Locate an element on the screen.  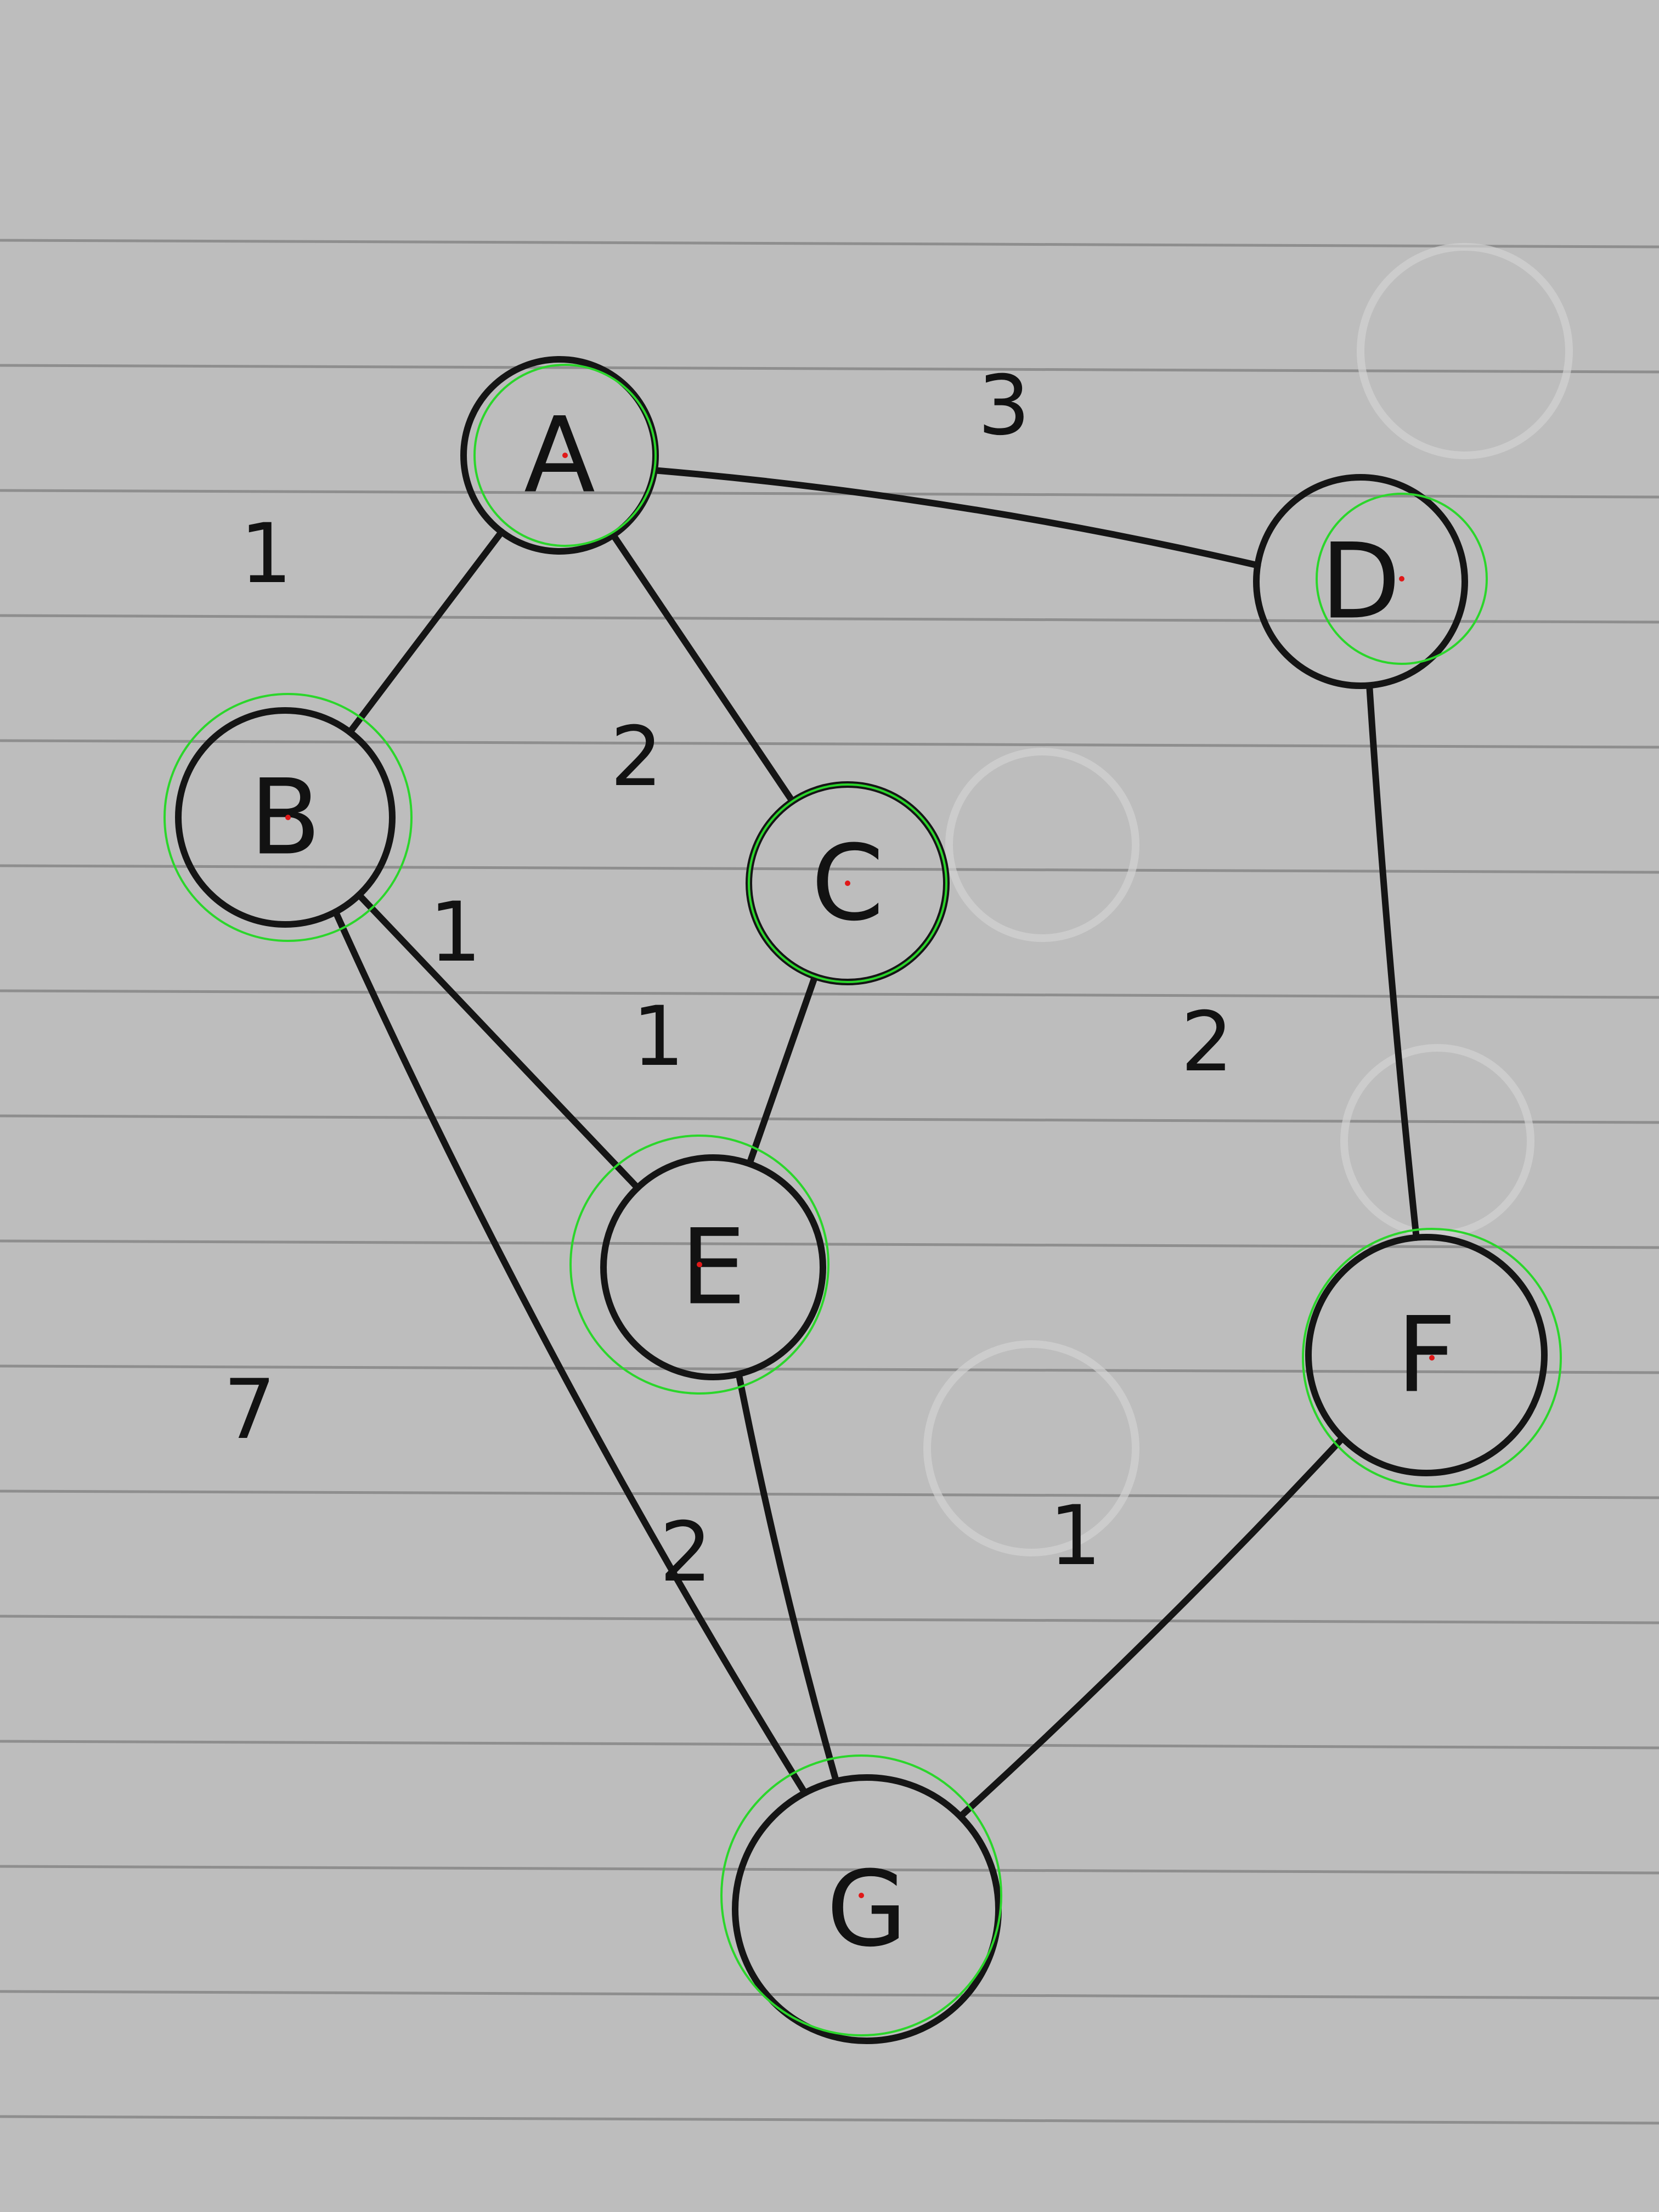
node-a-label: A is located at coordinates (559, 455).